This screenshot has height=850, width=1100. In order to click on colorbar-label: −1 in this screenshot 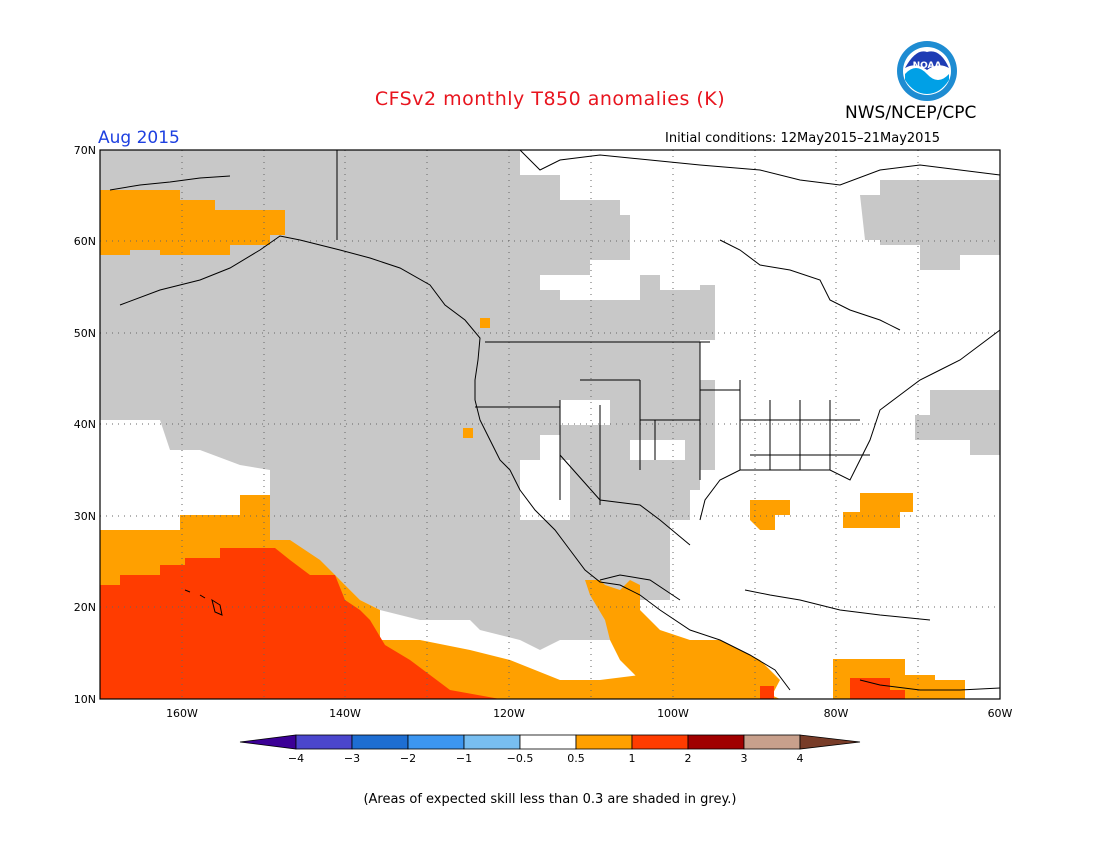, I will do `click(464, 758)`.